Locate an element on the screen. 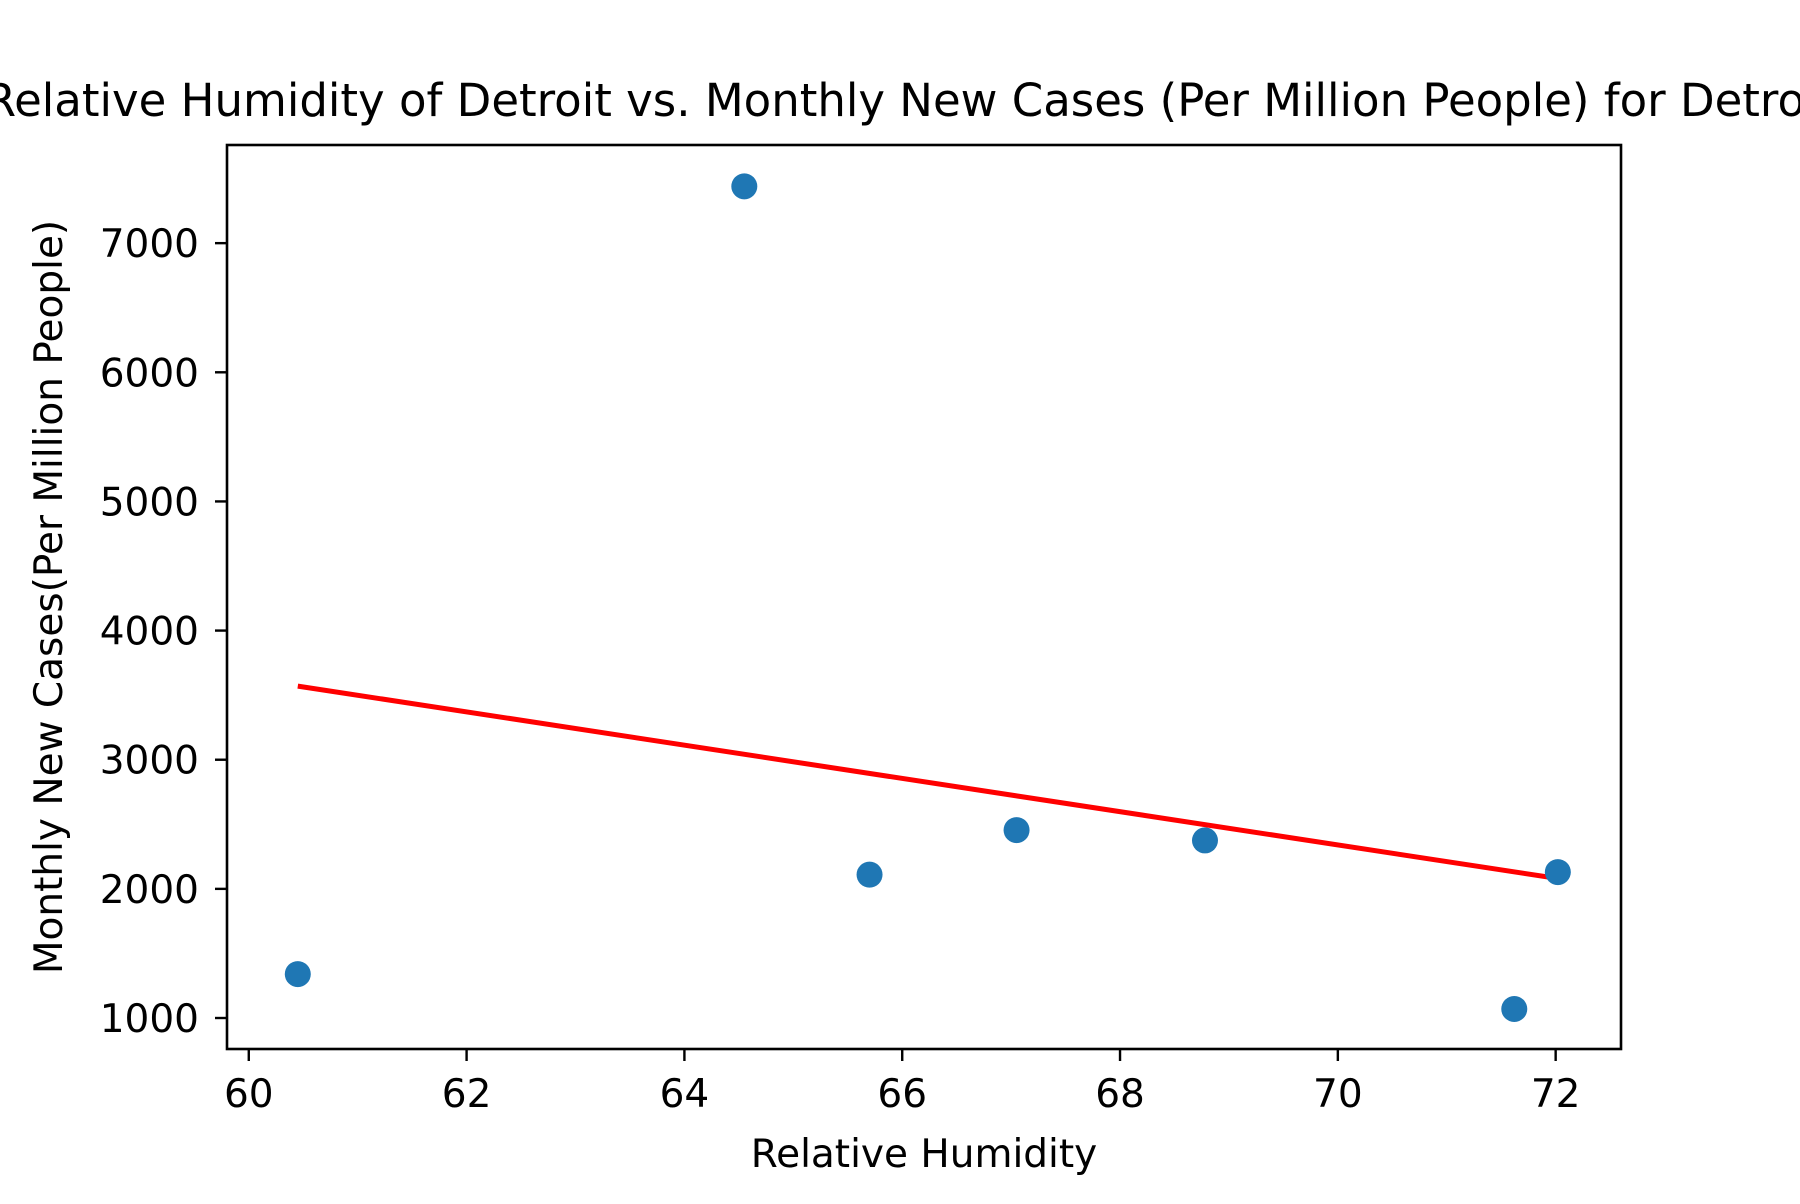 This screenshot has width=1800, height=1204. y-axis: 1000 2000 3000 4000 5000 6000 7000 is located at coordinates (163, 632).